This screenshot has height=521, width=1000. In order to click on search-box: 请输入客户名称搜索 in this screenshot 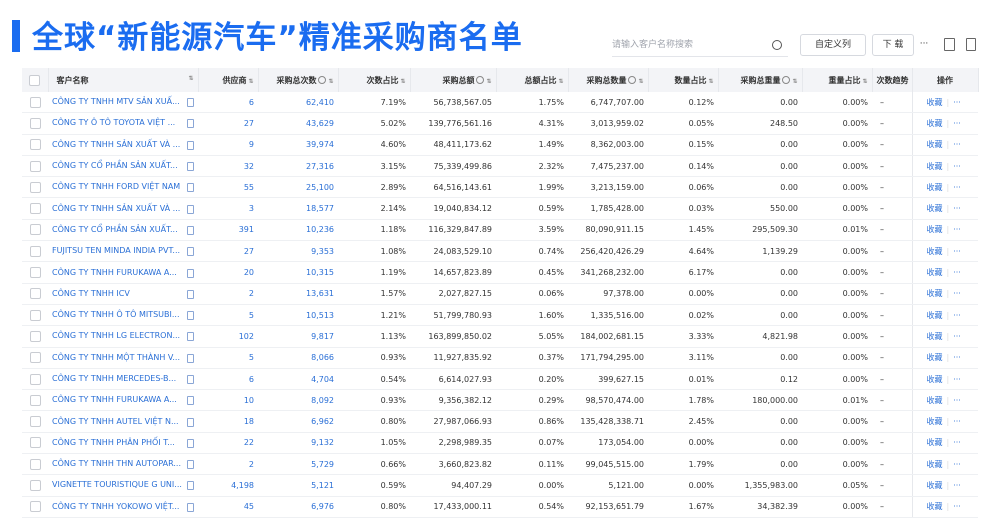, I will do `click(700, 45)`.